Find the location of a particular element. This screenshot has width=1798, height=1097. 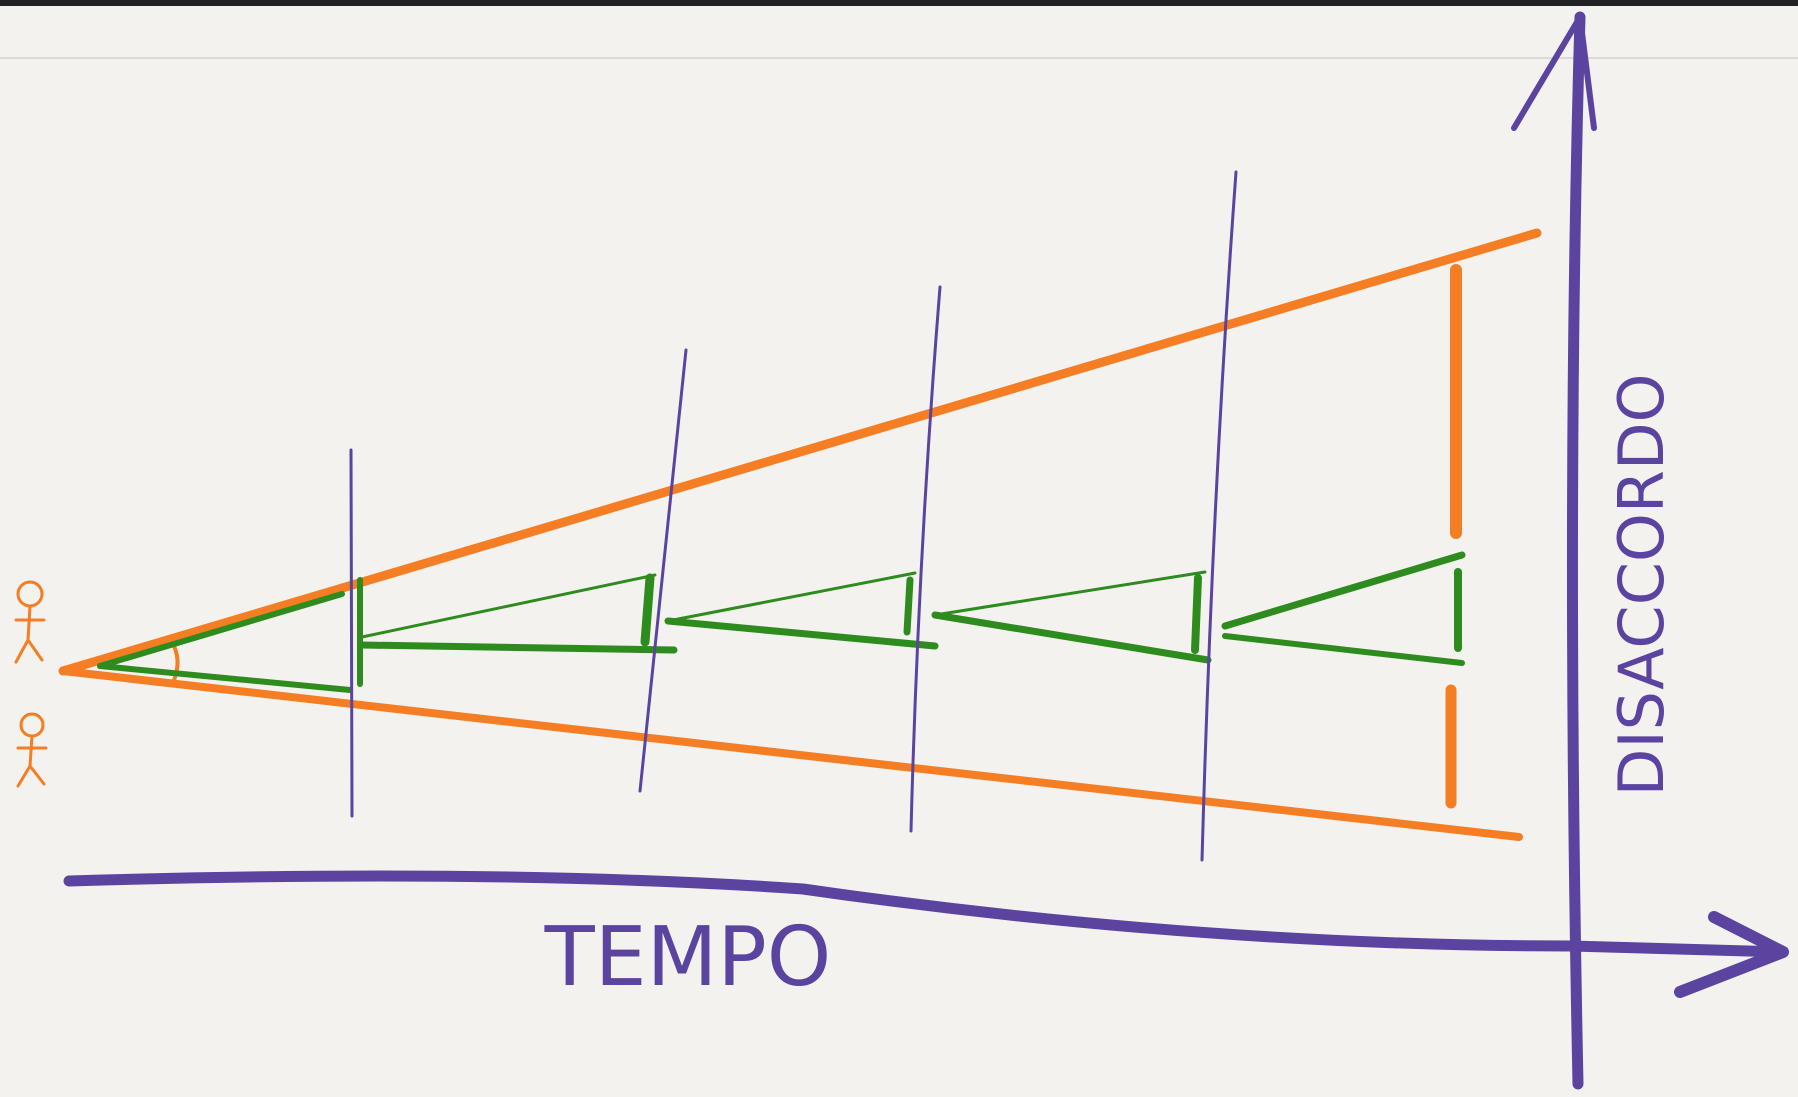

wedges is located at coordinates (781, 622).